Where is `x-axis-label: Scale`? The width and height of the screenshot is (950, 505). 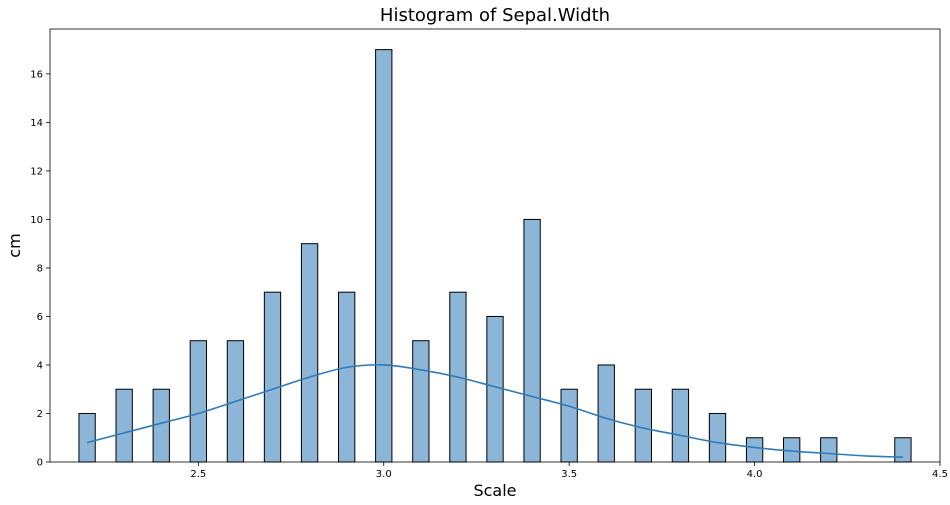 x-axis-label: Scale is located at coordinates (494, 490).